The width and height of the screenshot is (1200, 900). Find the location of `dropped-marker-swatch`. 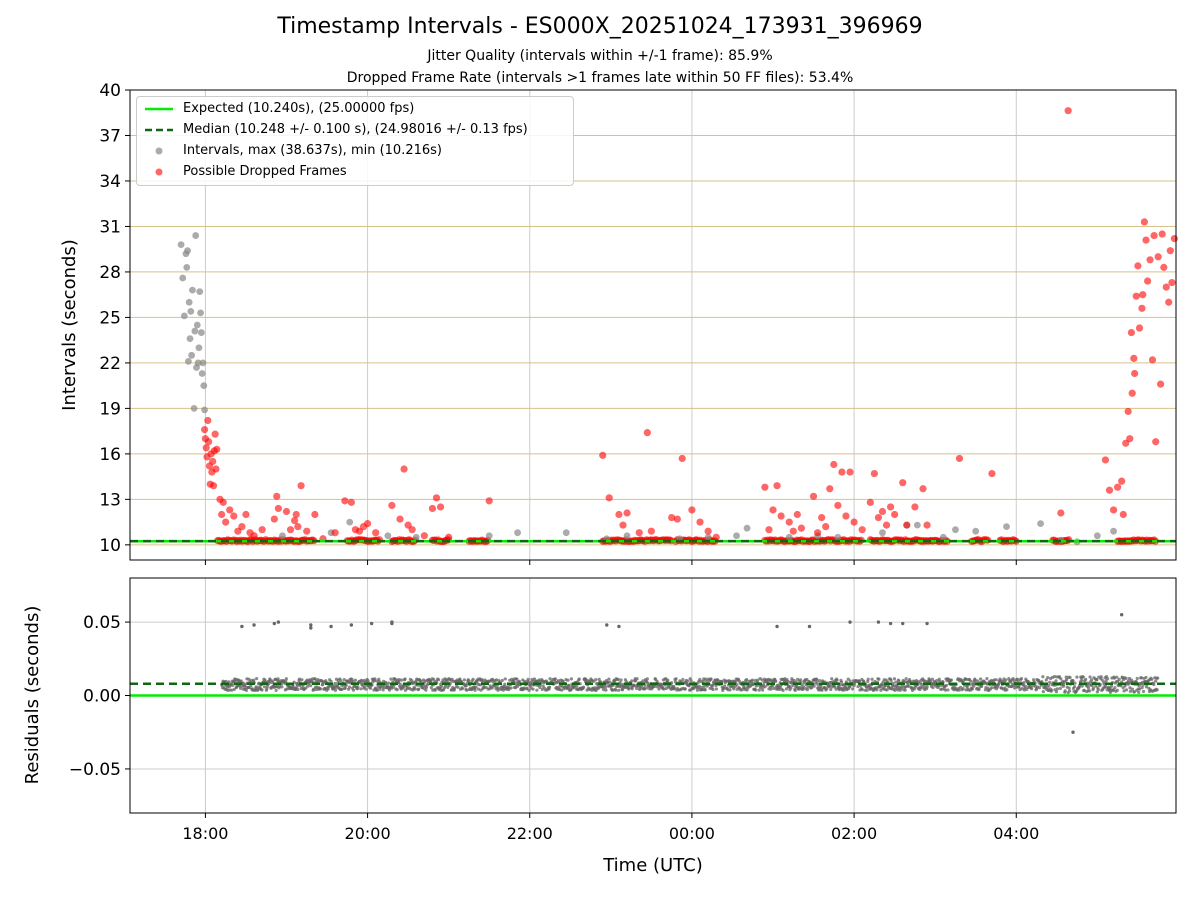

dropped-marker-swatch is located at coordinates (159, 172).